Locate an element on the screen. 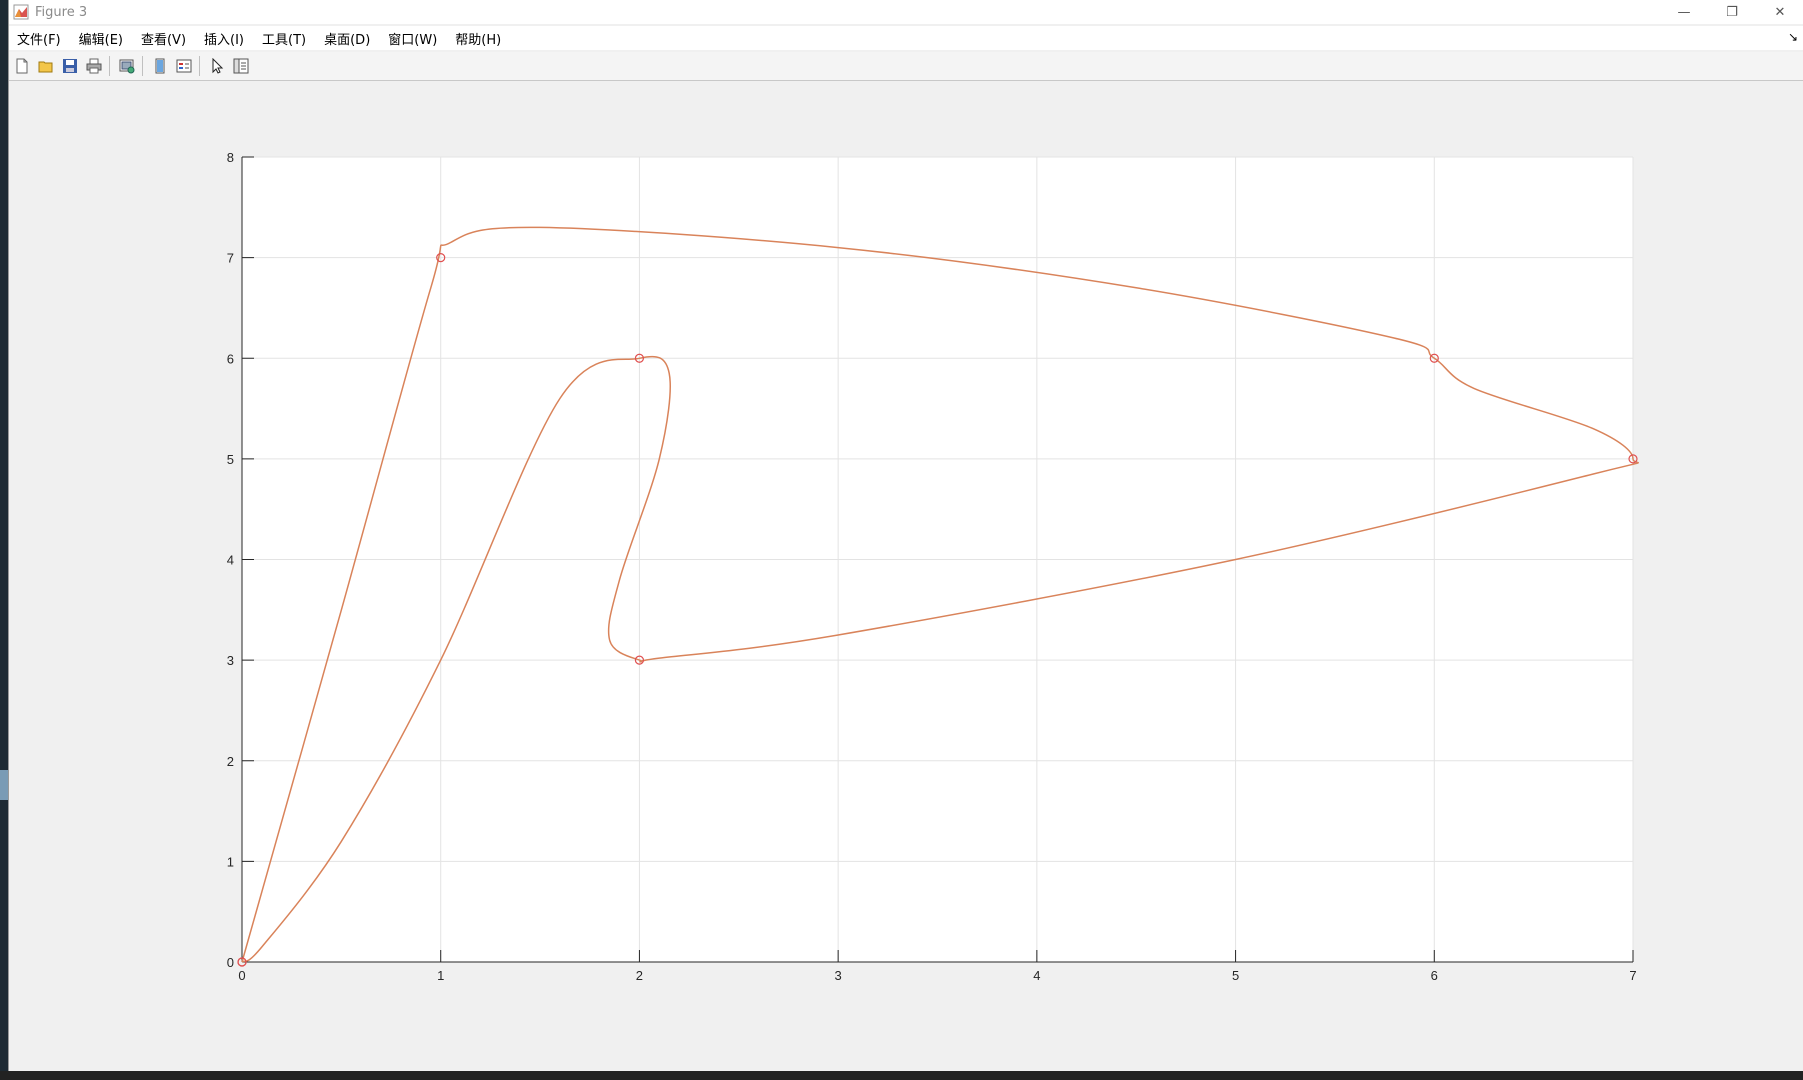 The width and height of the screenshot is (1803, 1080). y-tick-label: 1 is located at coordinates (230, 861).